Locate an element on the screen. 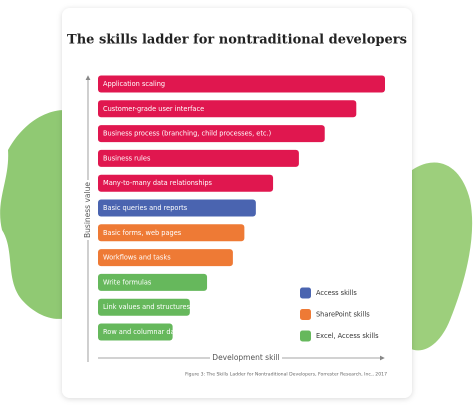 The height and width of the screenshot is (408, 474). legend-label: Excel, Access skills is located at coordinates (347, 336).